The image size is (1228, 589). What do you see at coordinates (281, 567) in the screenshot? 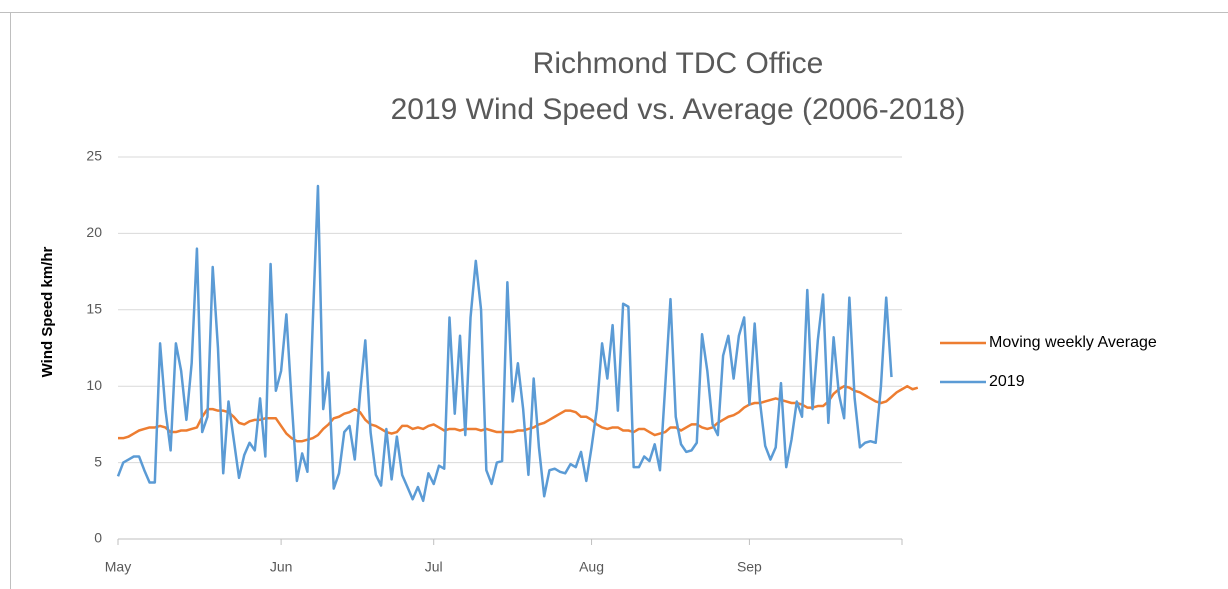
I see `x-tick-label: Jun` at bounding box center [281, 567].